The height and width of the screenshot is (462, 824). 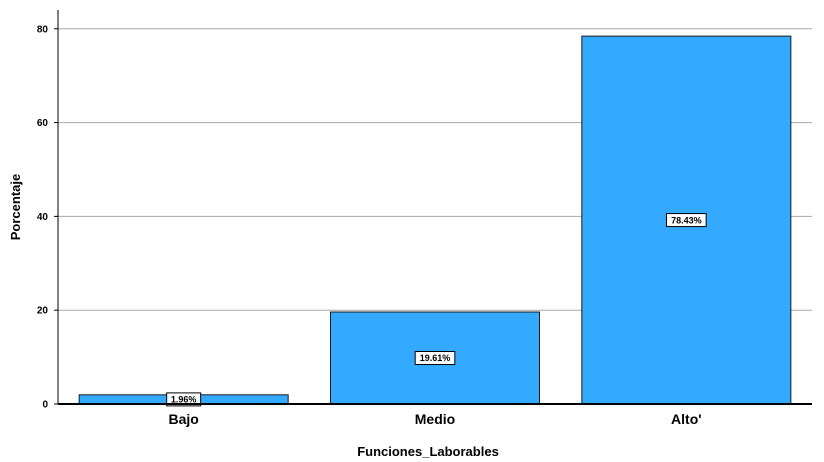 I want to click on y-axis-ticks: 0 20 40 60 80, so click(x=47, y=217).